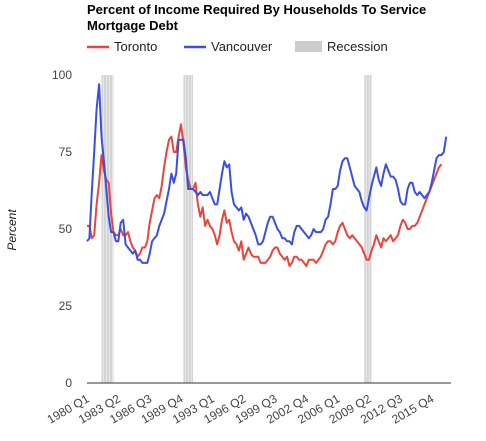 This screenshot has width=486, height=441. I want to click on chart-title-line-2: Mortgage Debt, so click(133, 25).